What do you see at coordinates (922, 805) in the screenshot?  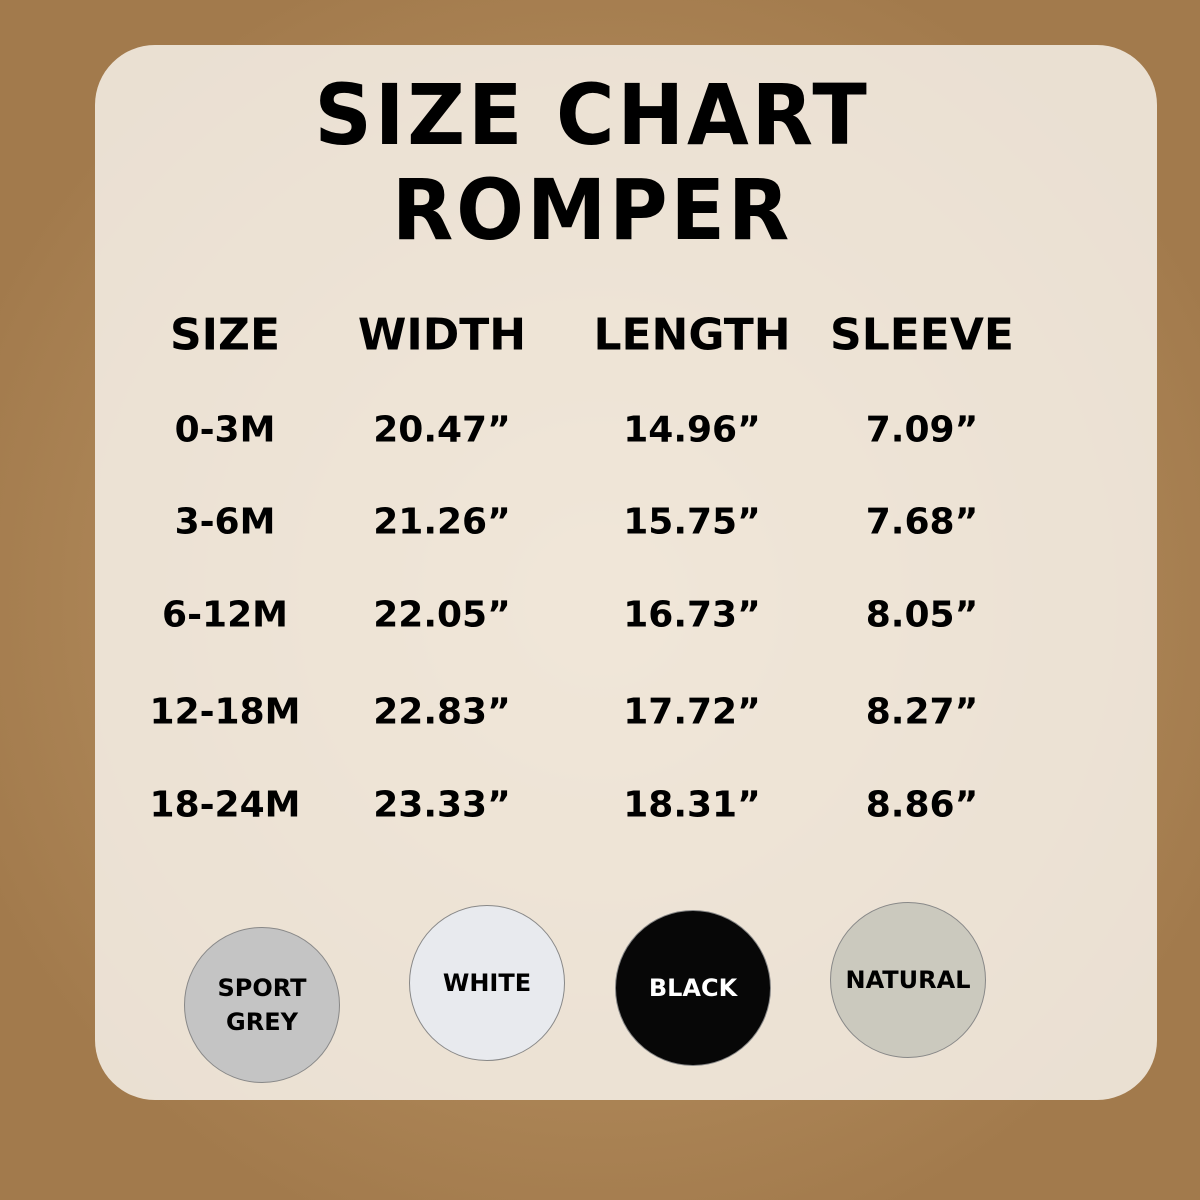 I see `table-cell: 8.86”` at bounding box center [922, 805].